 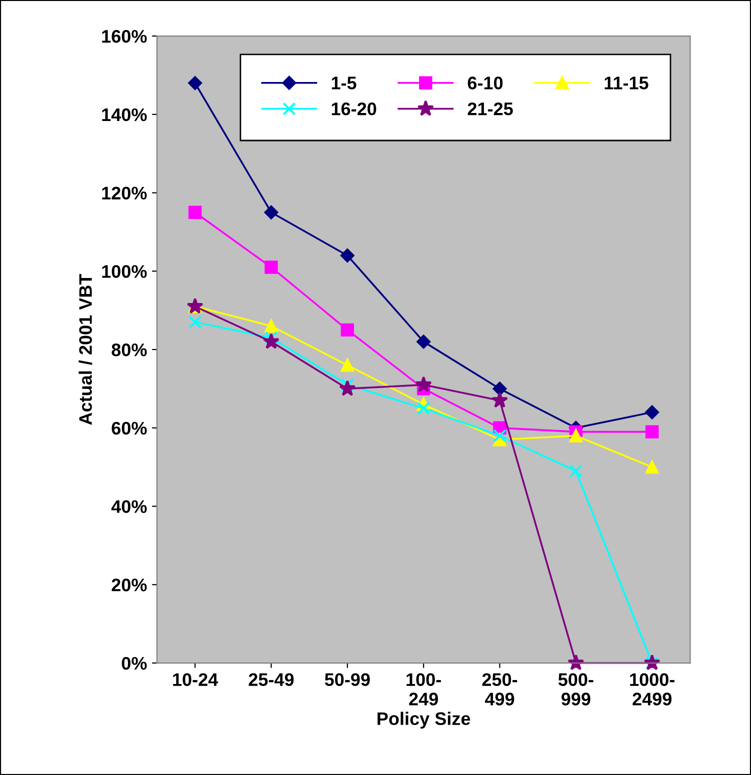 I want to click on x-tick-label: 100- 249, so click(x=423, y=689).